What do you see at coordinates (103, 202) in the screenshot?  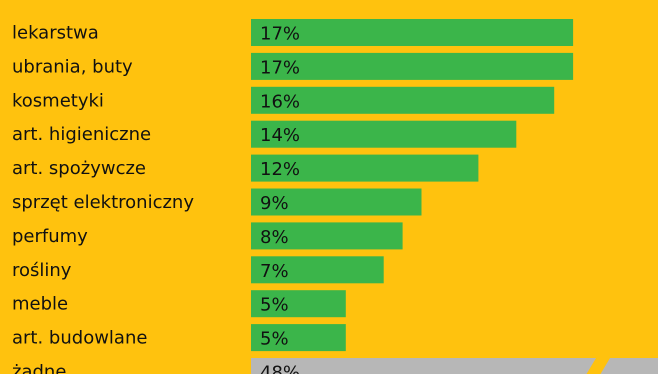 I see `category-label-5: sprzęt elektroniczny` at bounding box center [103, 202].